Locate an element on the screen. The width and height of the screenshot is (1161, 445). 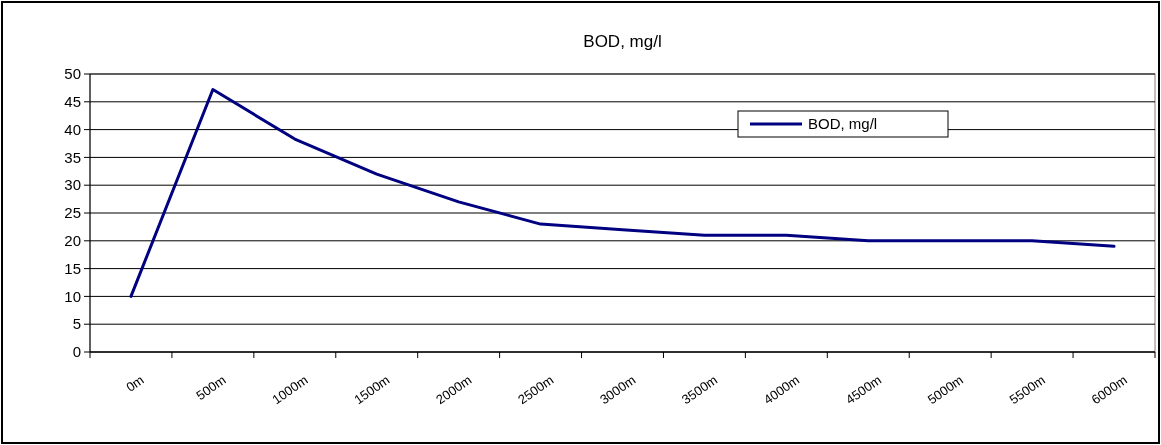
y-tick-label: 35 is located at coordinates (72, 157).